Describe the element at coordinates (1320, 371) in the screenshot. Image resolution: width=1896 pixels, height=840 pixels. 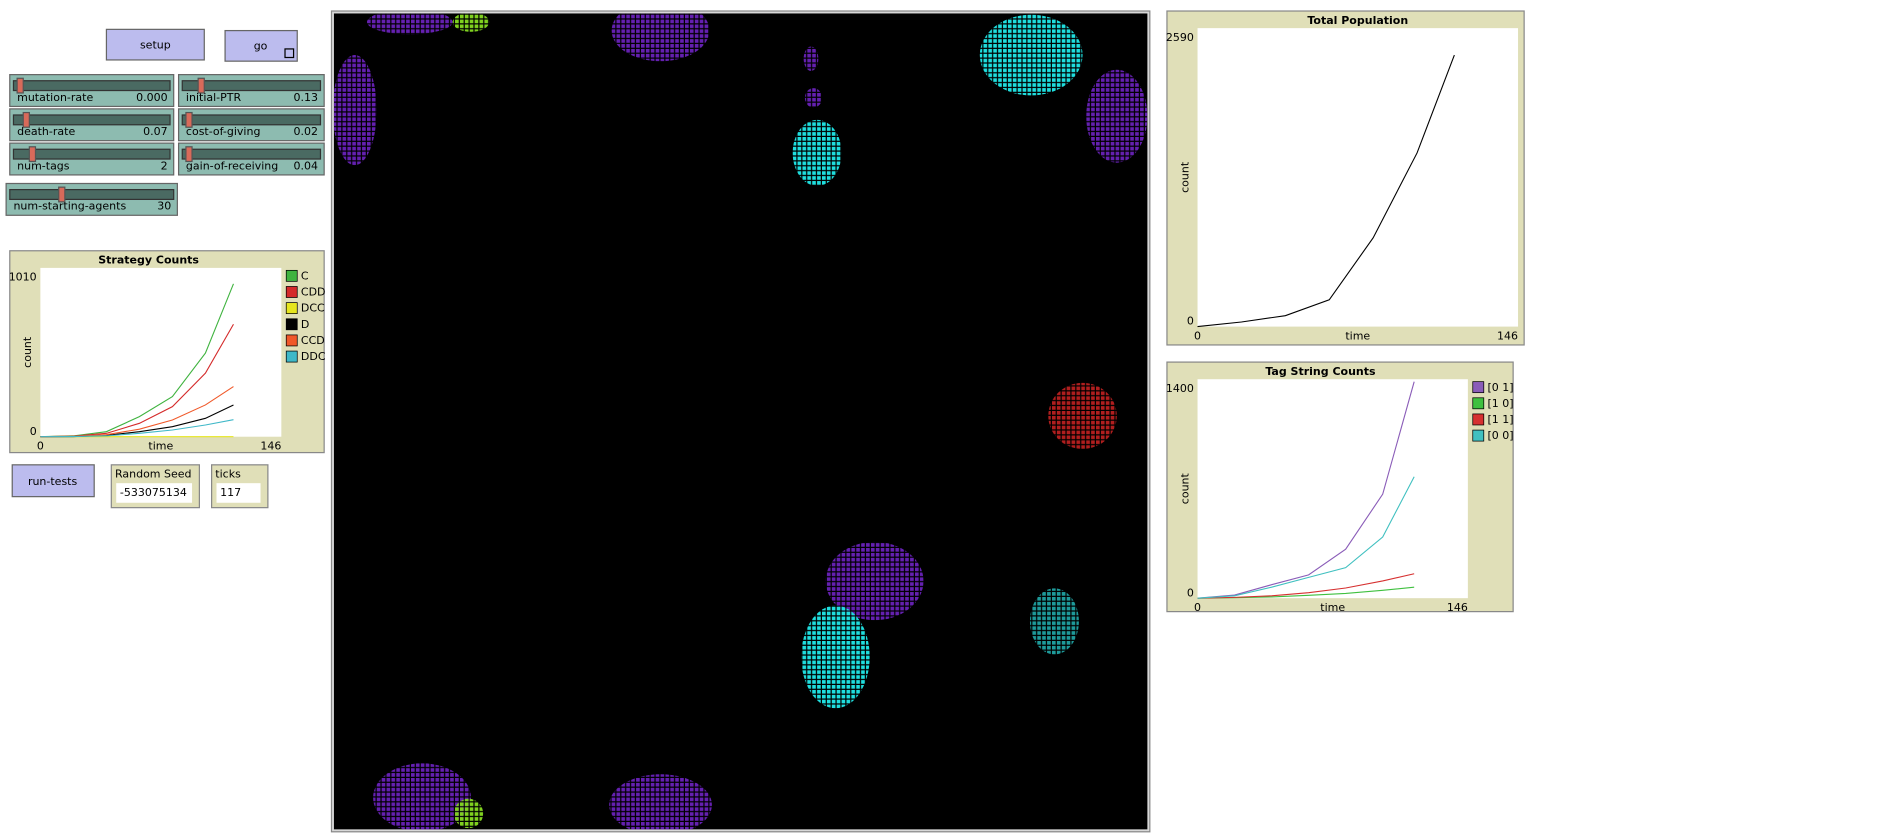
I see `plot-title: Tag String Counts` at that location.